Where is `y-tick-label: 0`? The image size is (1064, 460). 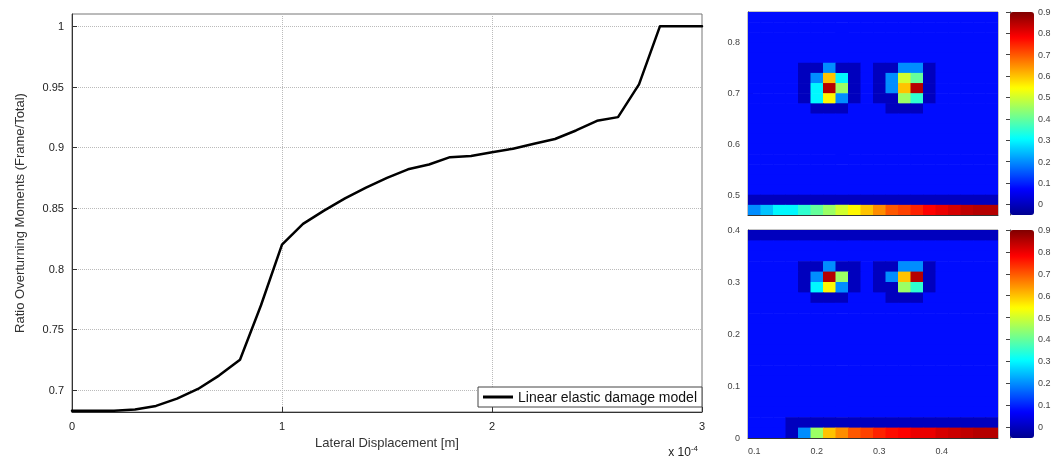
y-tick-label: 0 is located at coordinates (737, 438).